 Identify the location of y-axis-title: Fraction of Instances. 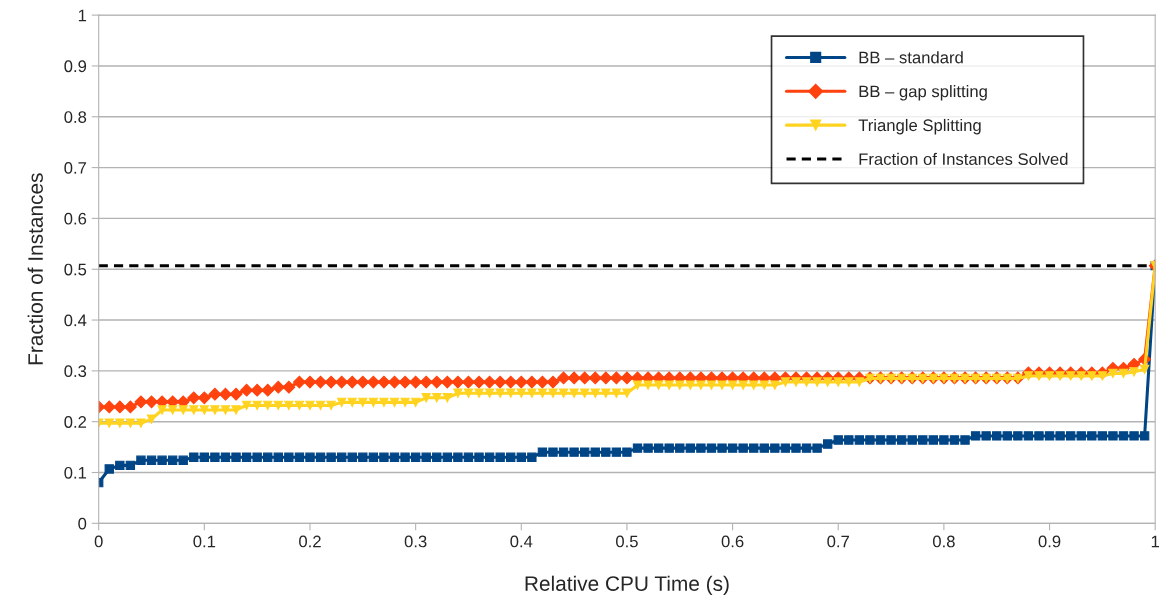
(35, 269).